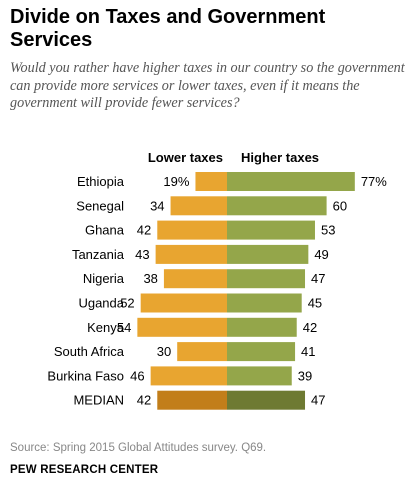  I want to click on category-label: Kenya, so click(106, 327).